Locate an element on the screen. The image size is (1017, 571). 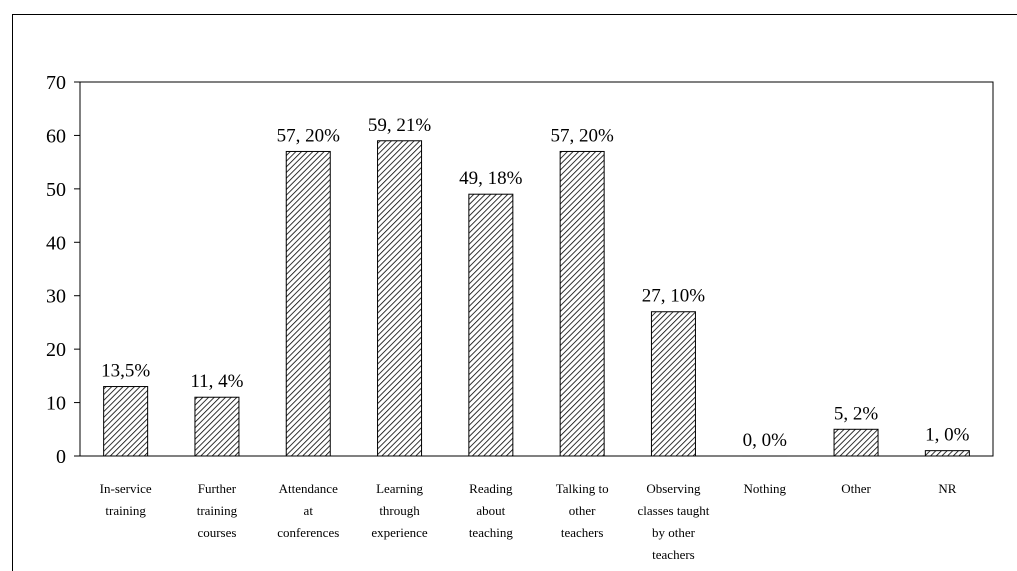
data-label: 49, 18% is located at coordinates (491, 178).